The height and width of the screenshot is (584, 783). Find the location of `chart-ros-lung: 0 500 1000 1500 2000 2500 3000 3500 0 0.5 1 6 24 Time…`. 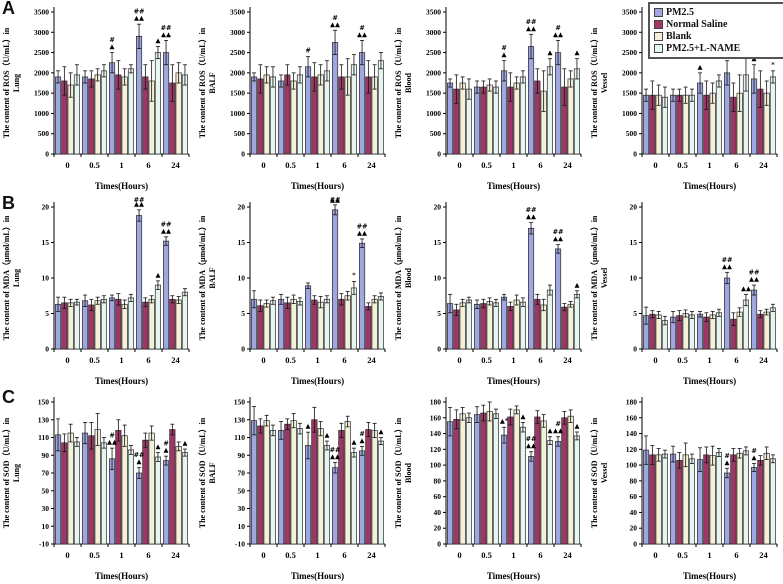

chart-ros-lung: 0 500 1000 1500 2000 2500 3000 3500 0 0.5 1 6 24 Time… is located at coordinates (97, 97).